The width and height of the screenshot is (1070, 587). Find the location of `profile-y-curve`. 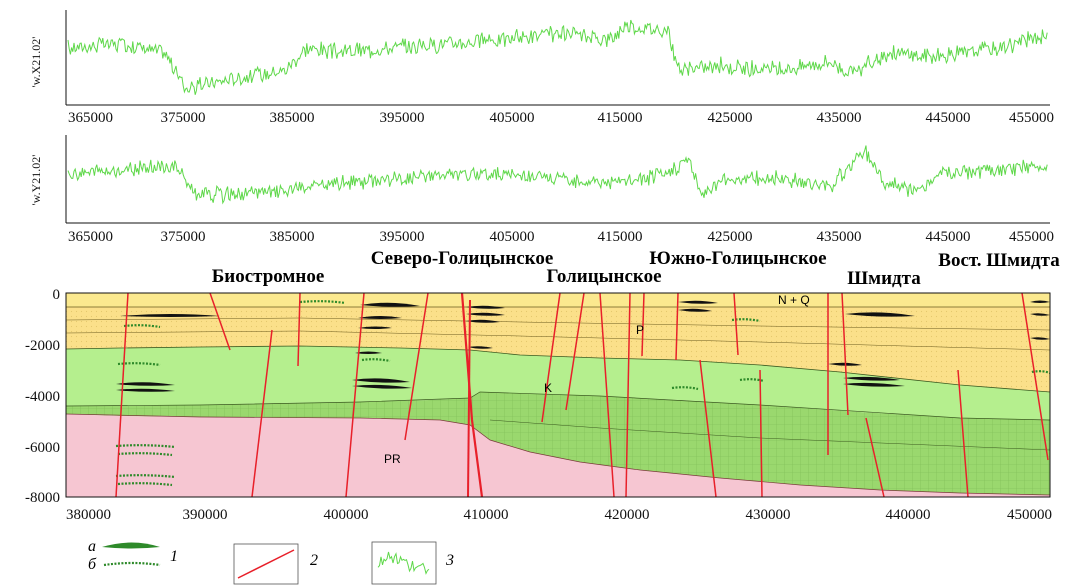

profile-y-curve is located at coordinates (557, 175).